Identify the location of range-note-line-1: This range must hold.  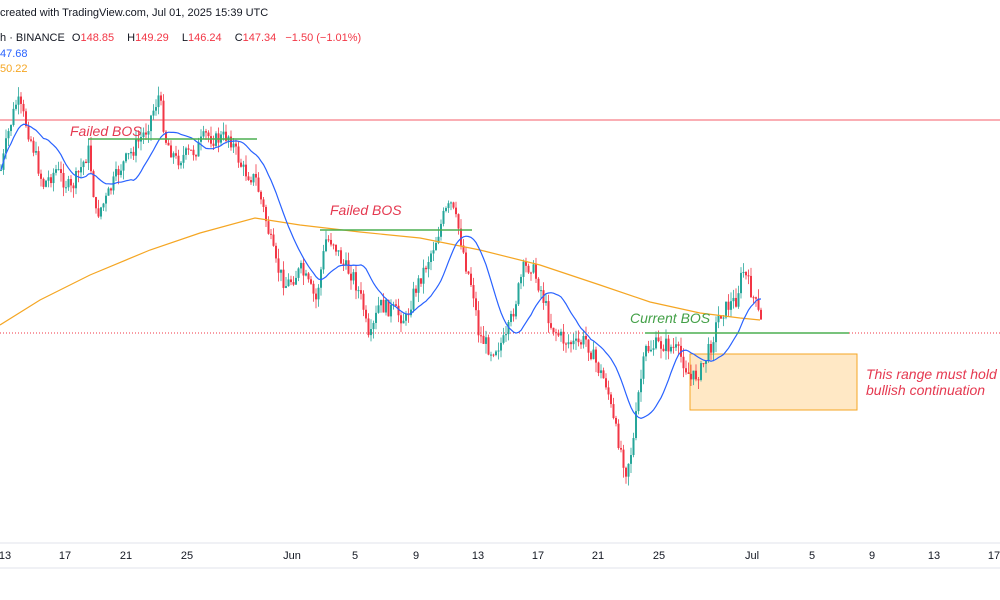
(931, 374).